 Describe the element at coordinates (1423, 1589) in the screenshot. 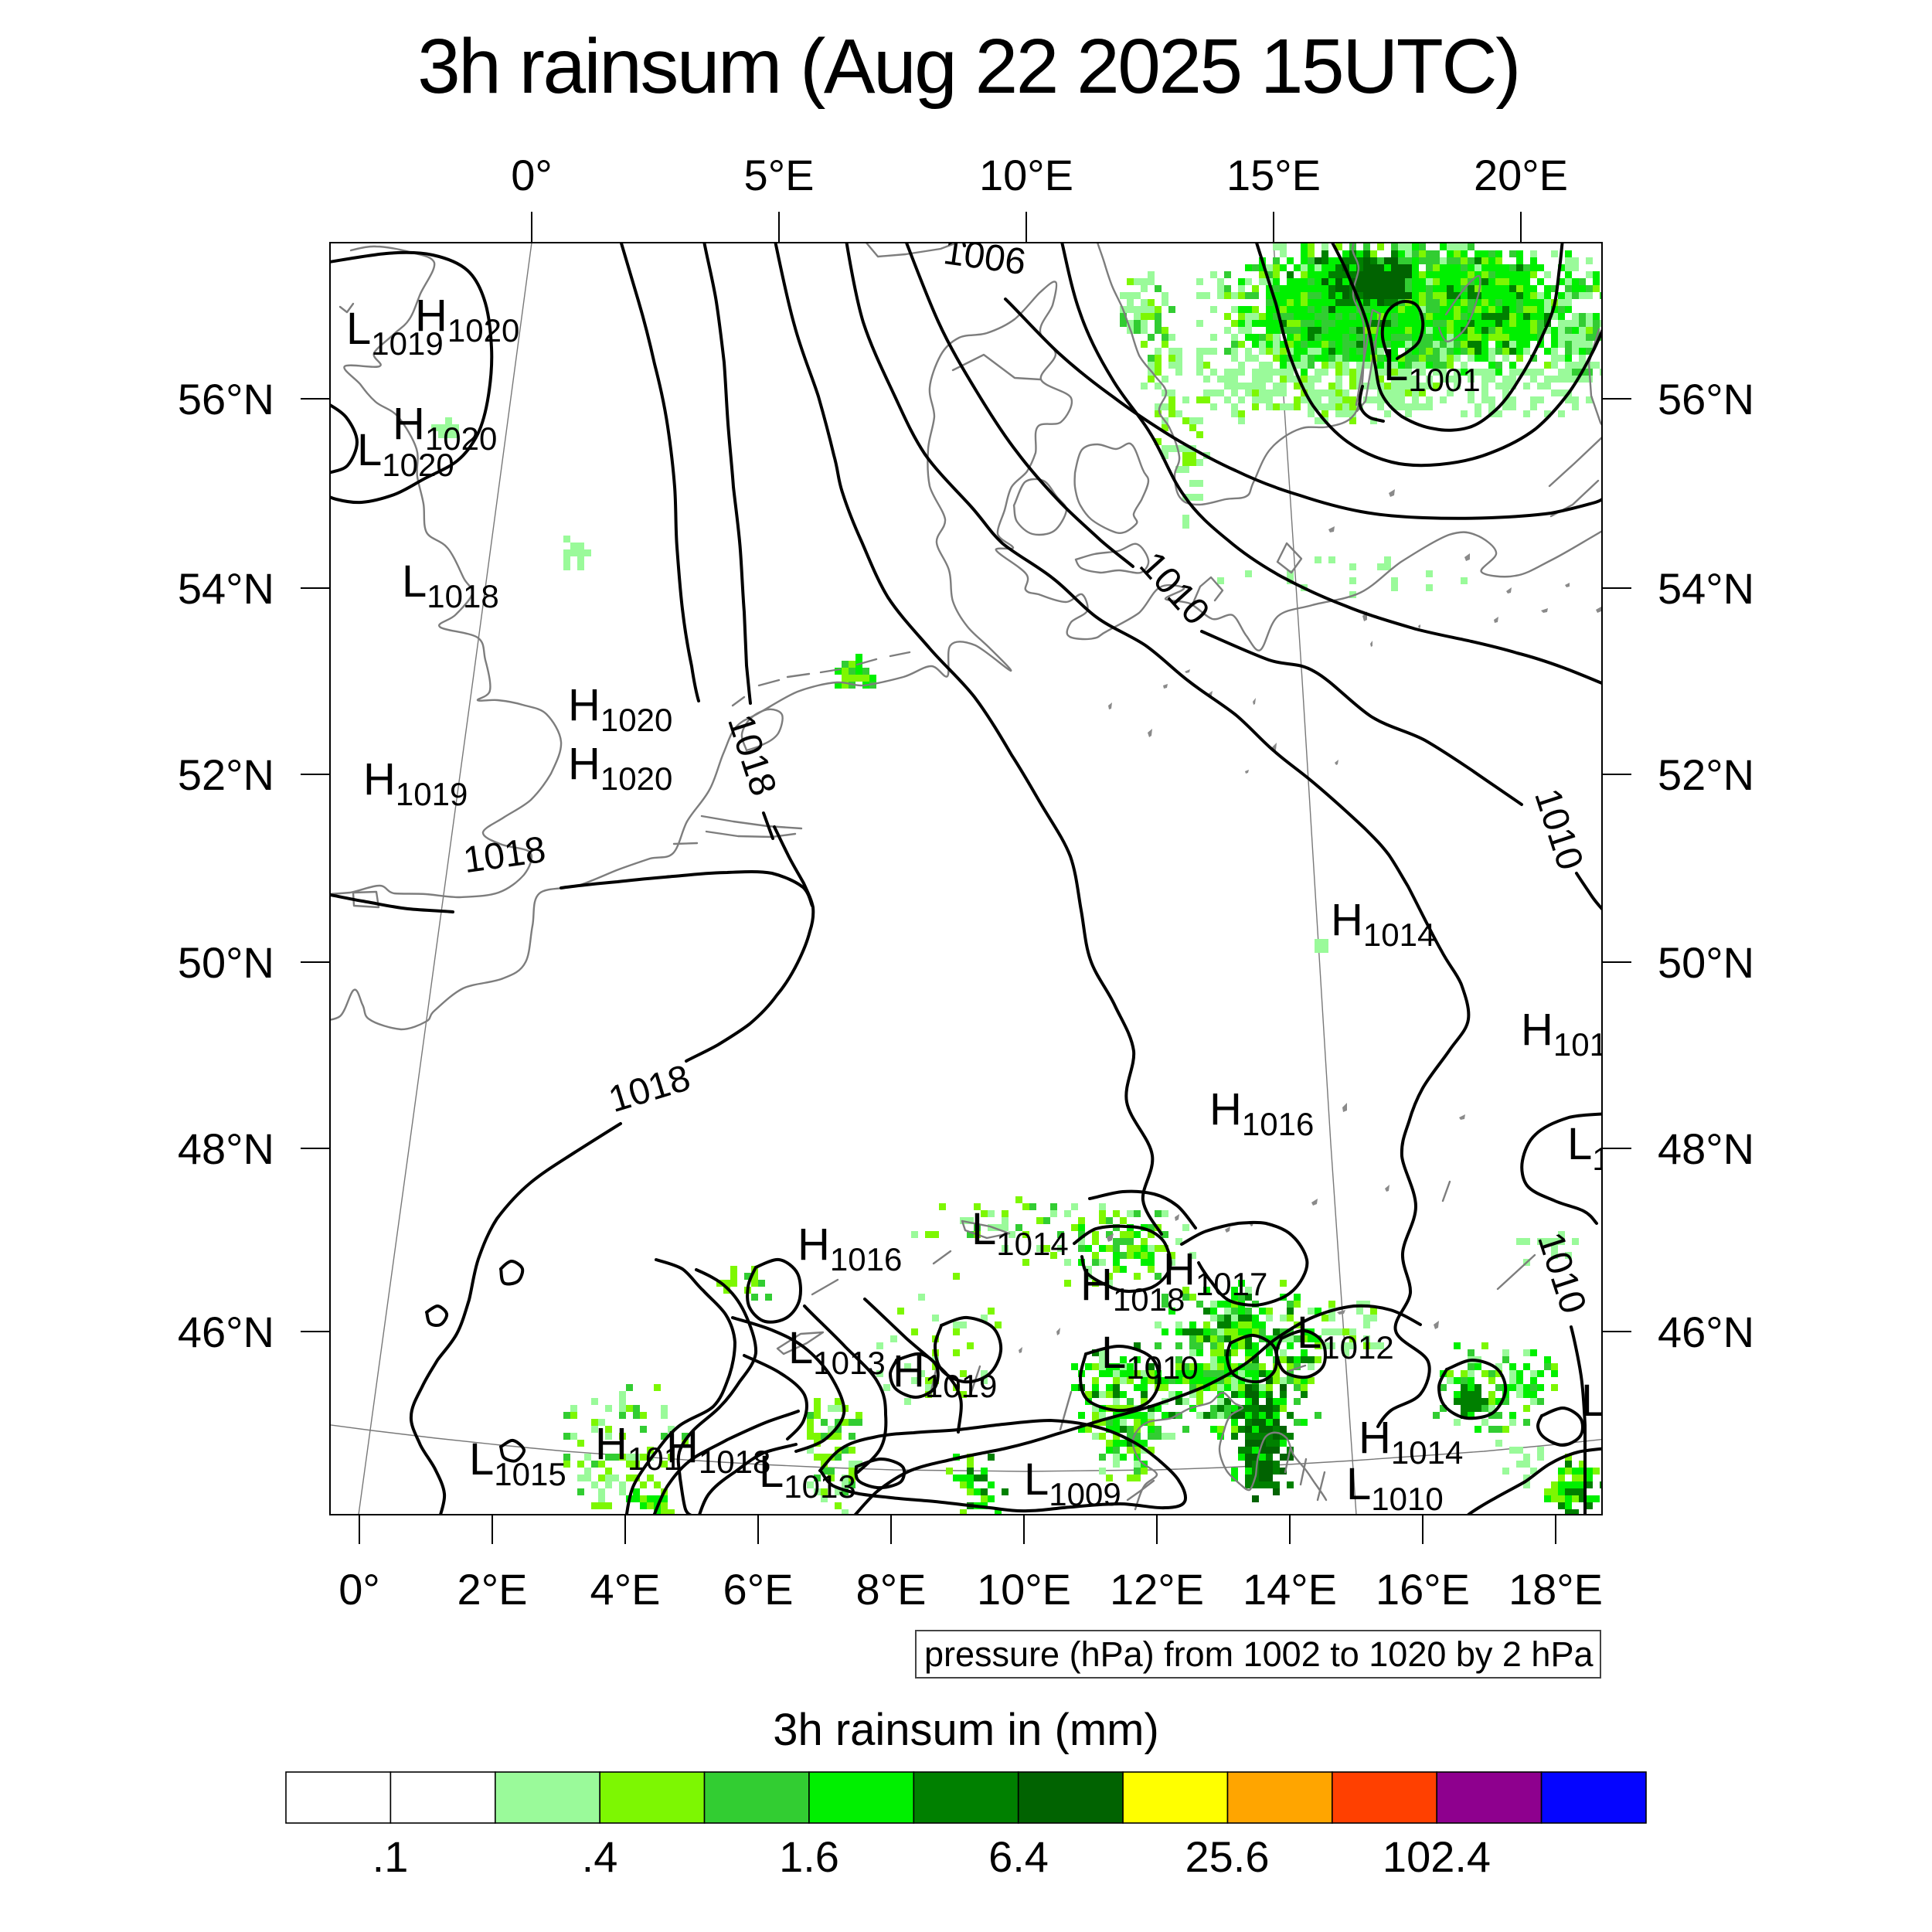

I see `svg-text: 16°E` at that location.